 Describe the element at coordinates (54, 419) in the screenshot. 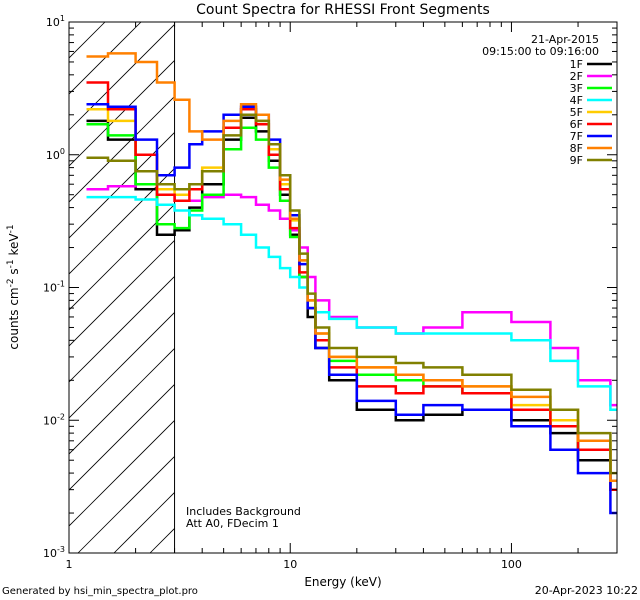

I see `y-tick-label: 10⁻²` at that location.